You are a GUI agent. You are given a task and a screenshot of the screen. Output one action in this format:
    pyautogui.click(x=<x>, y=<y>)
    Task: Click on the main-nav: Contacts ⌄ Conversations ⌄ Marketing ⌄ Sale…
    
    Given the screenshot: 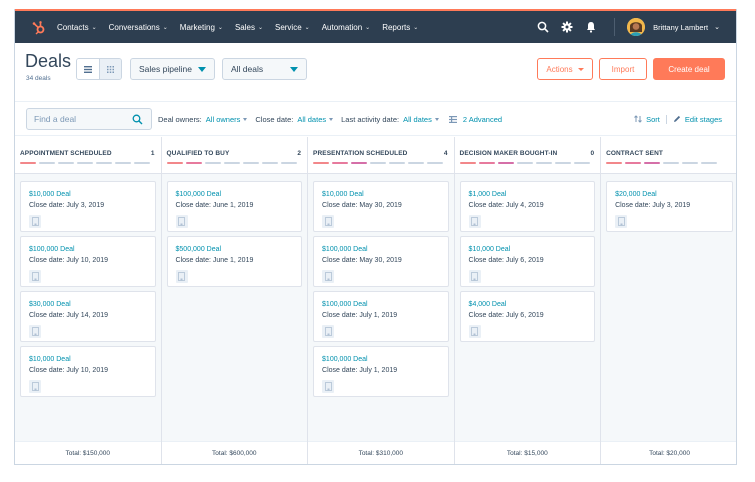 What is the action you would take?
    pyautogui.click(x=243, y=27)
    